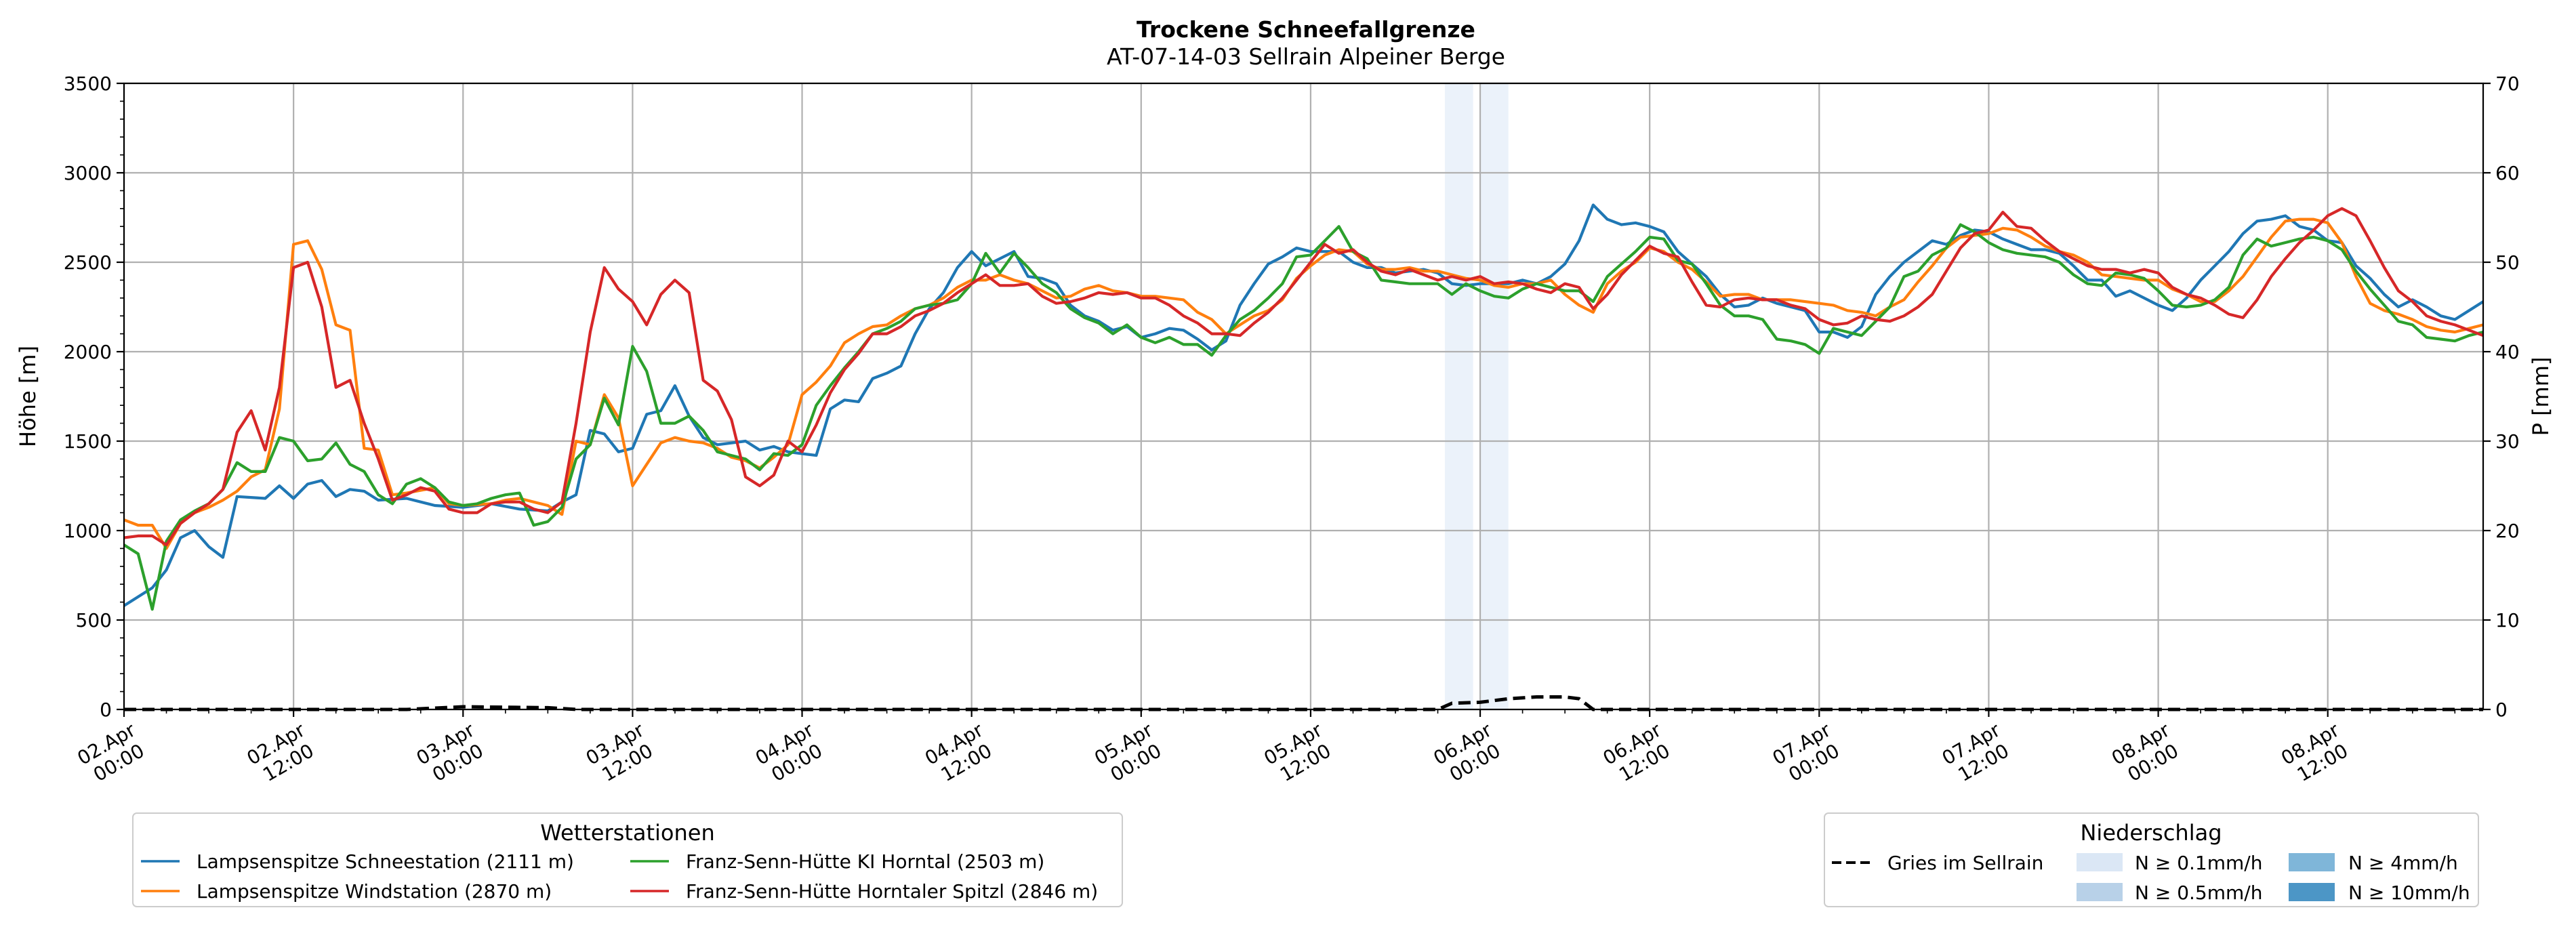 The height and width of the screenshot is (929, 2576). What do you see at coordinates (2409, 893) in the screenshot?
I see `legend-label-n-10: N ≥ 10mm/h` at bounding box center [2409, 893].